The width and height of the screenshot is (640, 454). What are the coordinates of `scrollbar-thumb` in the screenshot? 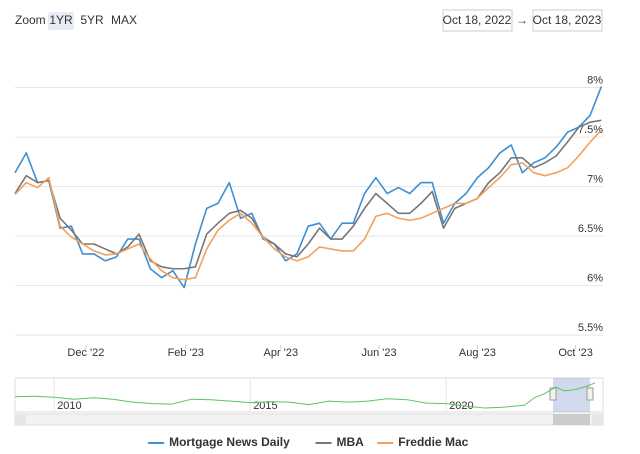 It's located at (571, 419).